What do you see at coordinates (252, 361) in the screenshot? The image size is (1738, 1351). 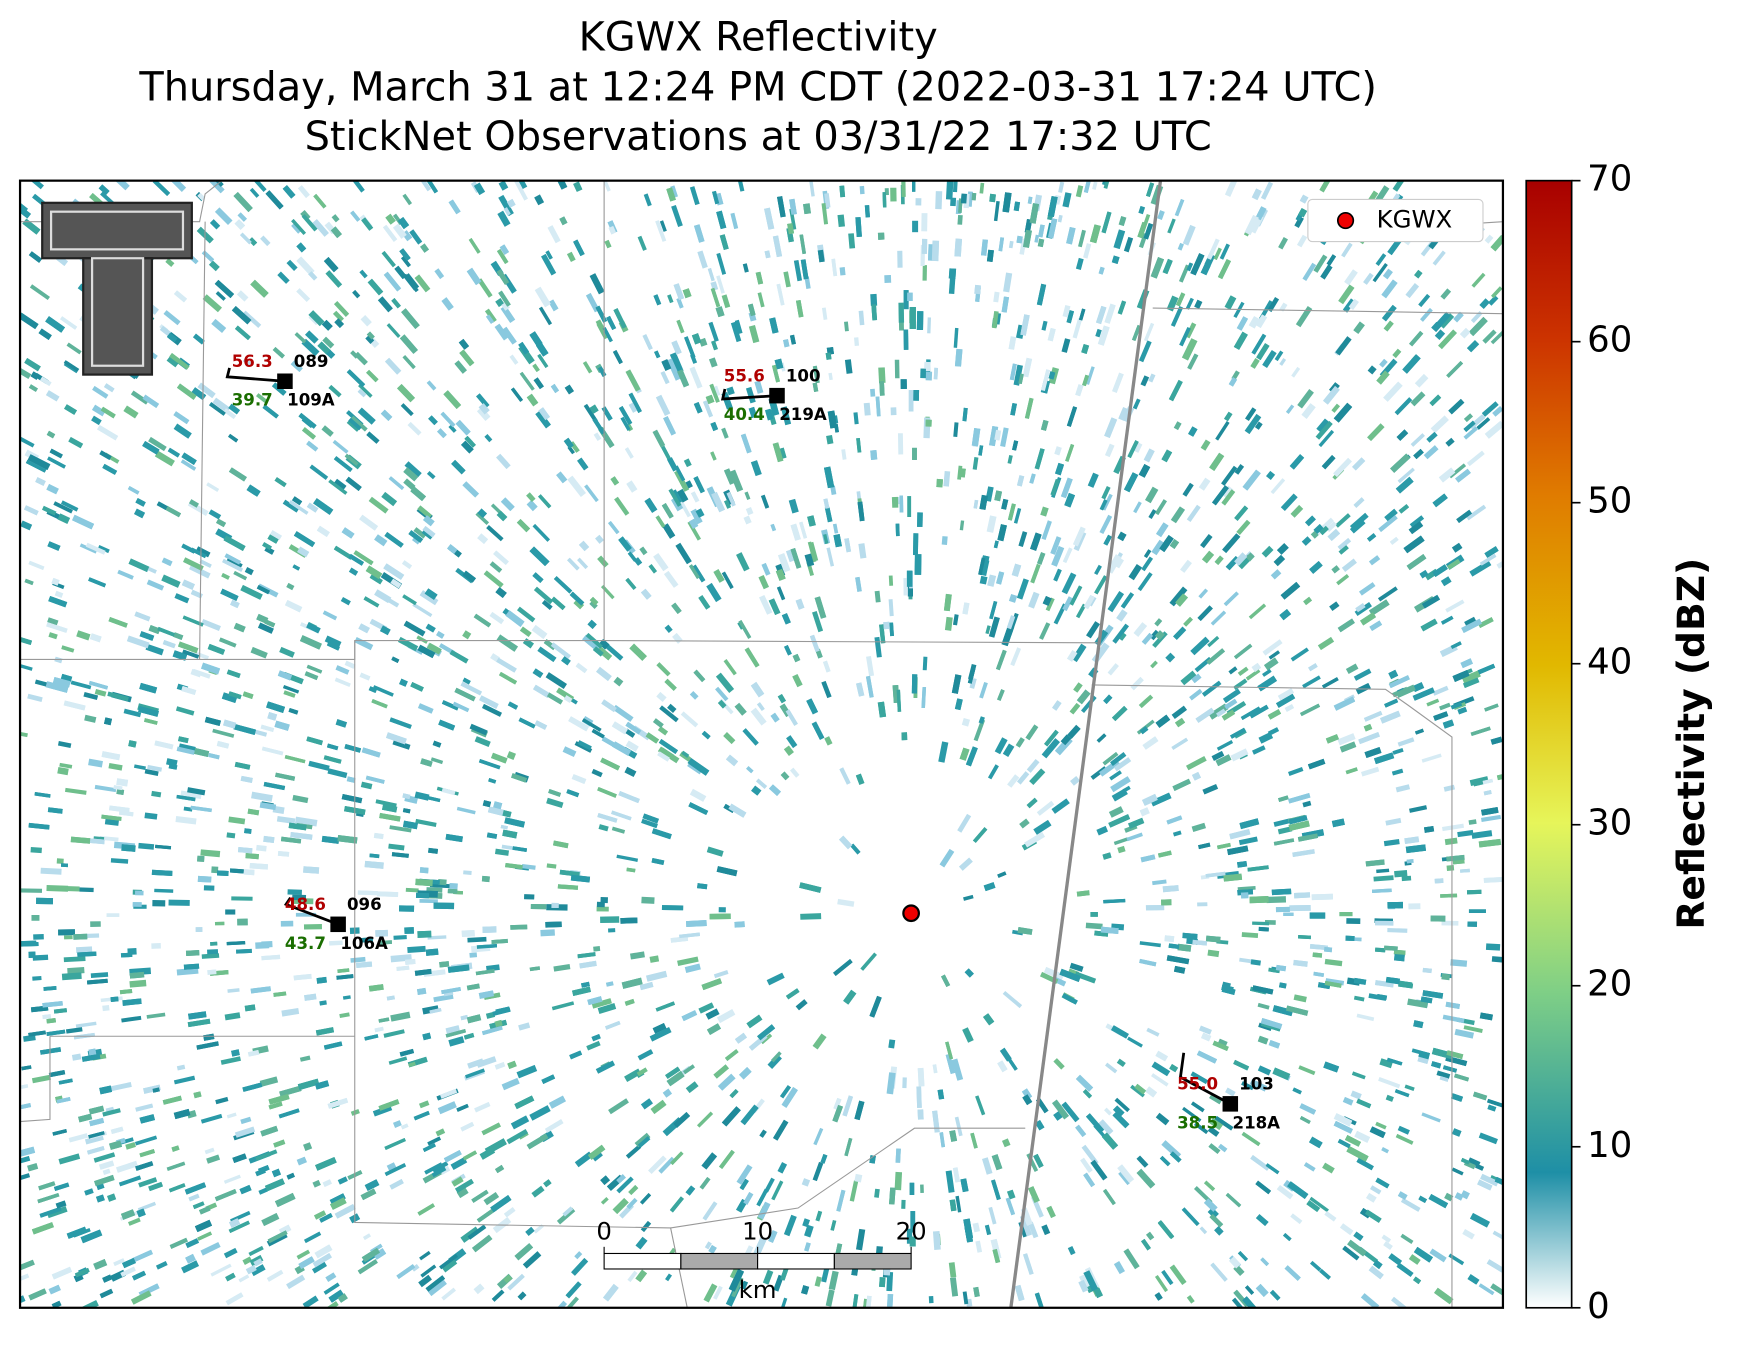 I see `temperature: 56.3` at bounding box center [252, 361].